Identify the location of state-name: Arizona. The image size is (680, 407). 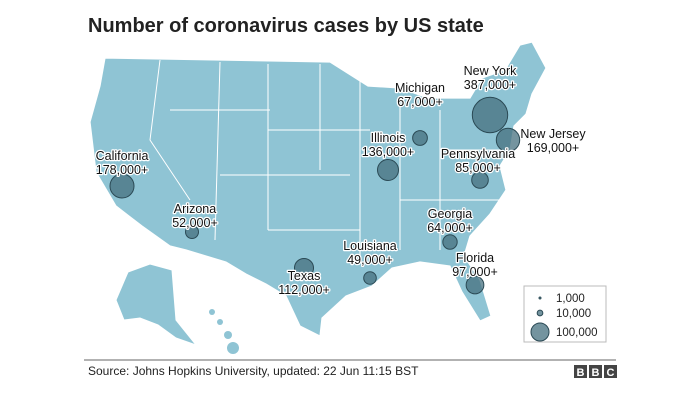
(195, 209).